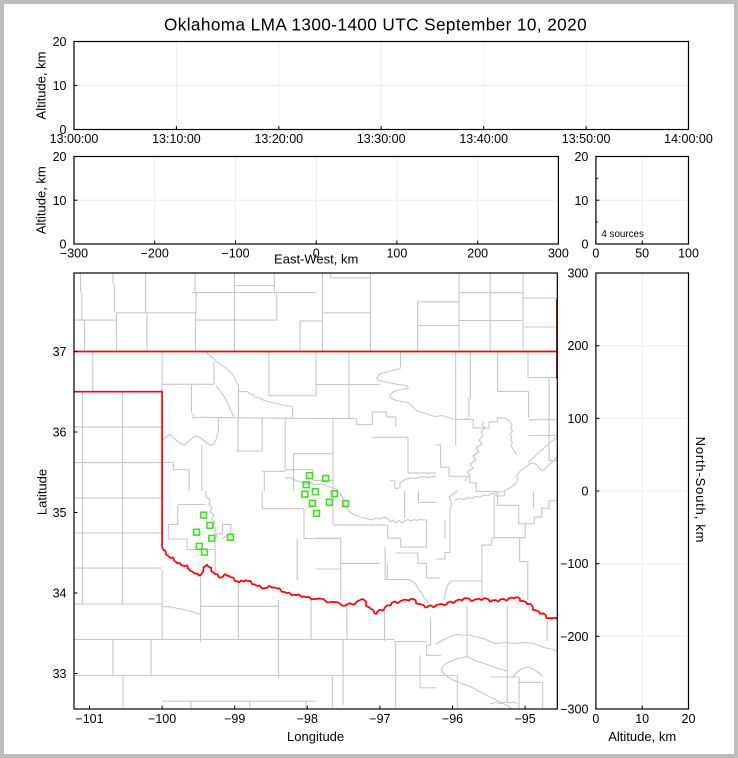 This screenshot has width=738, height=758. I want to click on svg-text: −101, so click(89, 719).